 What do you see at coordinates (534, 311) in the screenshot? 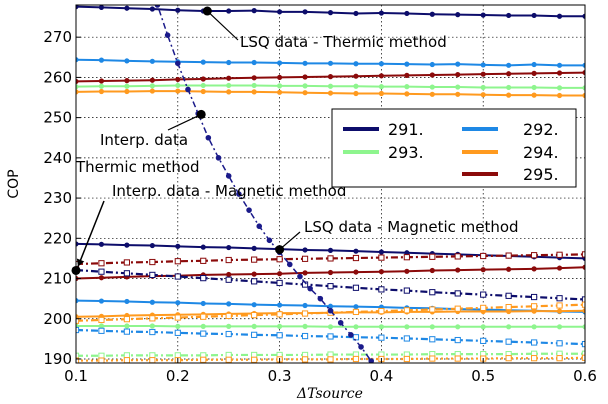
I see `series-294-magnetic-lsq-point` at bounding box center [534, 311].